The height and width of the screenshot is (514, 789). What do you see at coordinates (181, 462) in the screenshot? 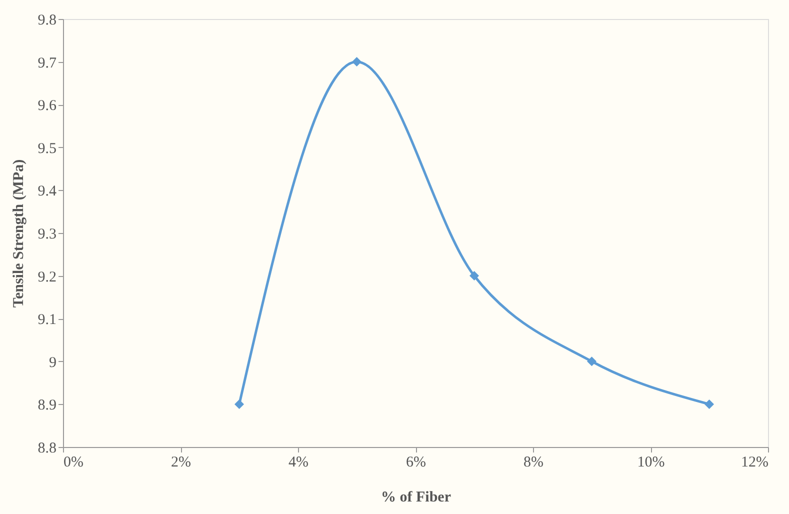
I see `x-tick-label: 2%` at bounding box center [181, 462].